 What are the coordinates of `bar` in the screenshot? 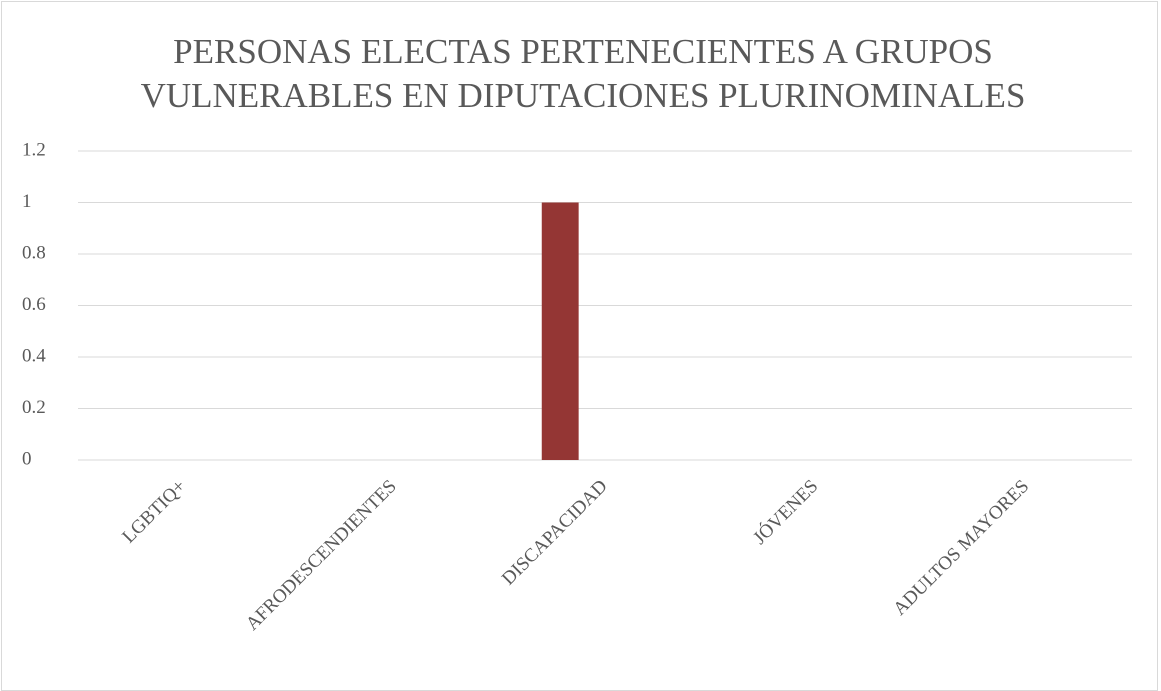 It's located at (560, 331).